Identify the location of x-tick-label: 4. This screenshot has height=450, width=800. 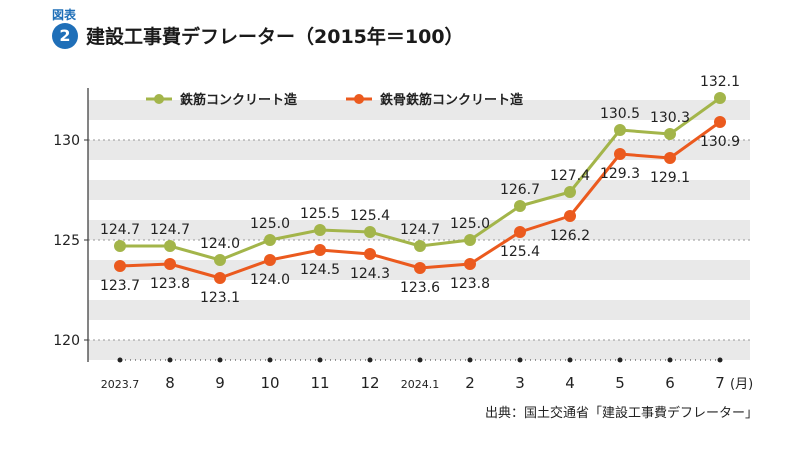
(570, 383).